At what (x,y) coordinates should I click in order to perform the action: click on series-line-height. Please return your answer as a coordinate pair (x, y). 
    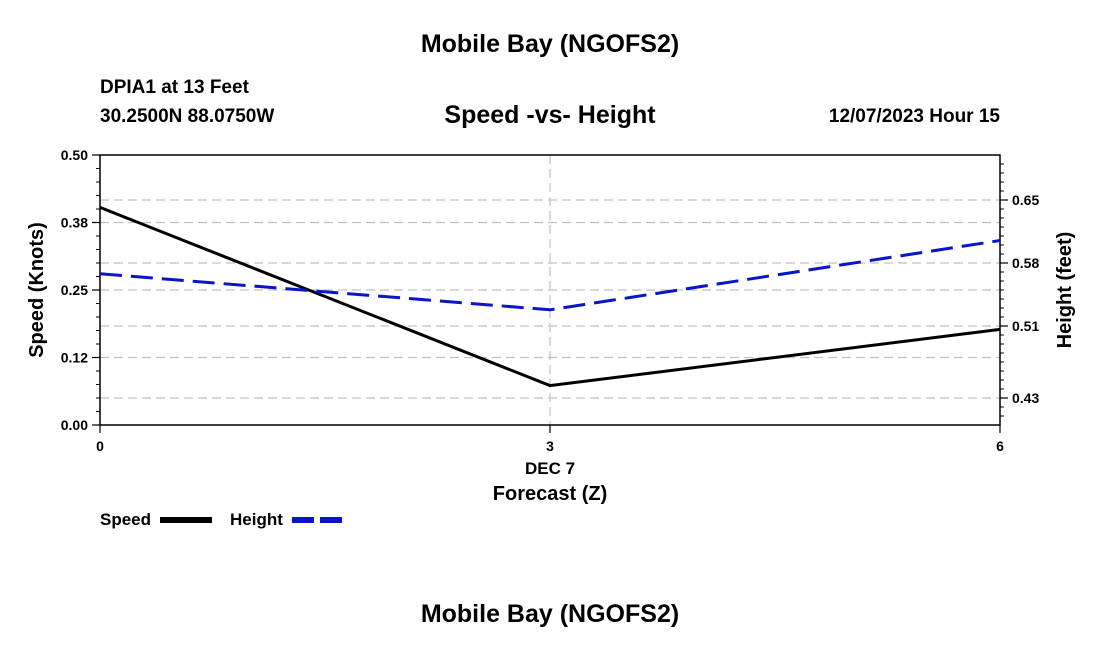
    Looking at the image, I should click on (550, 275).